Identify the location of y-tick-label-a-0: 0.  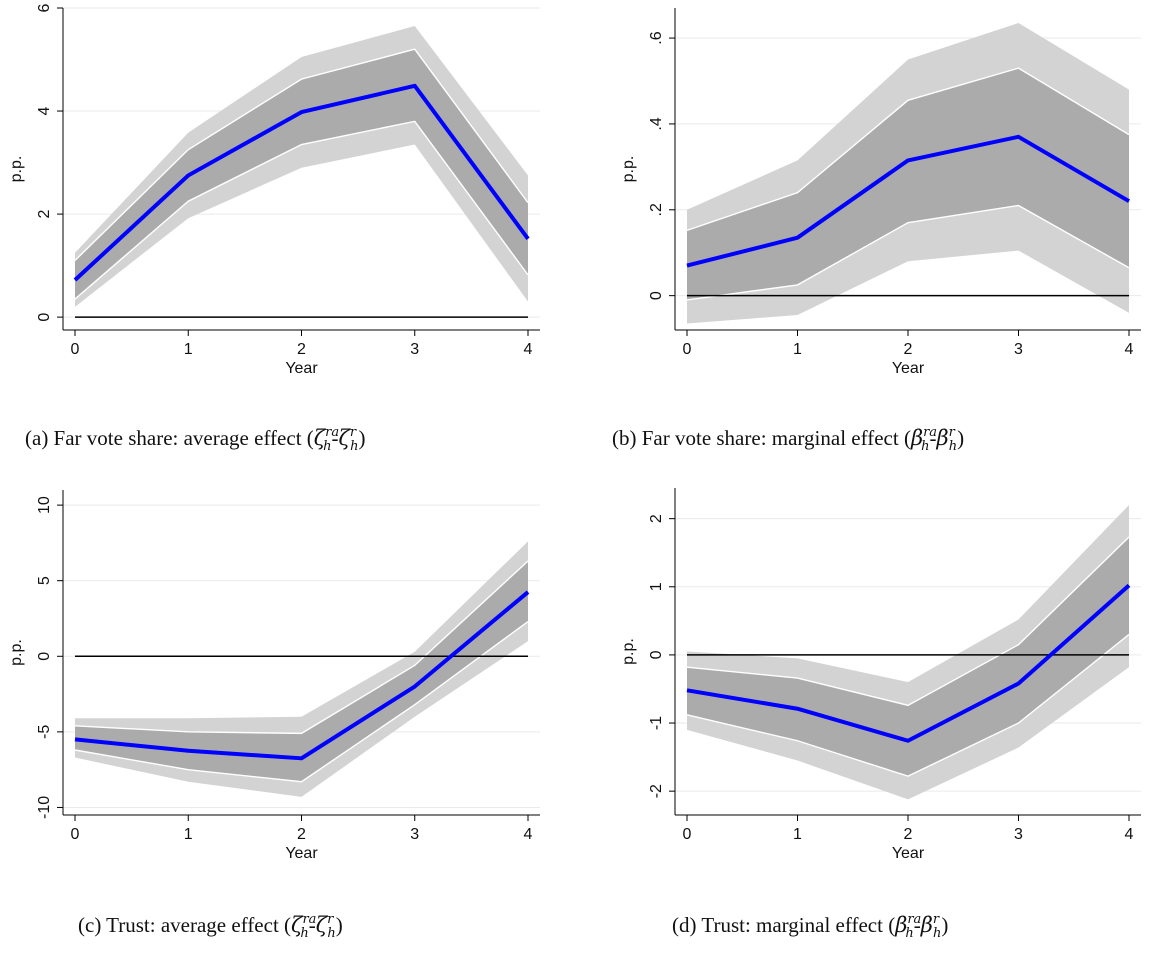
(44, 317).